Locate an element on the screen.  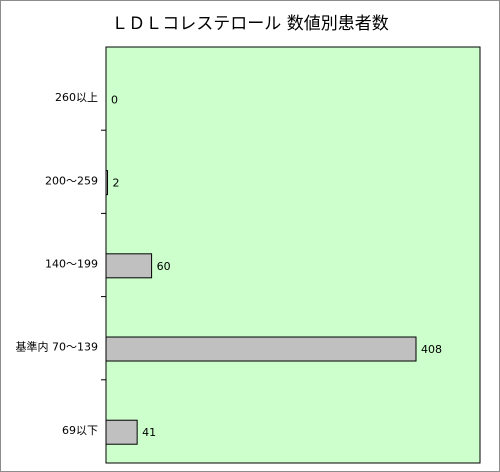
category-label-5: 69以下 is located at coordinates (80, 430).